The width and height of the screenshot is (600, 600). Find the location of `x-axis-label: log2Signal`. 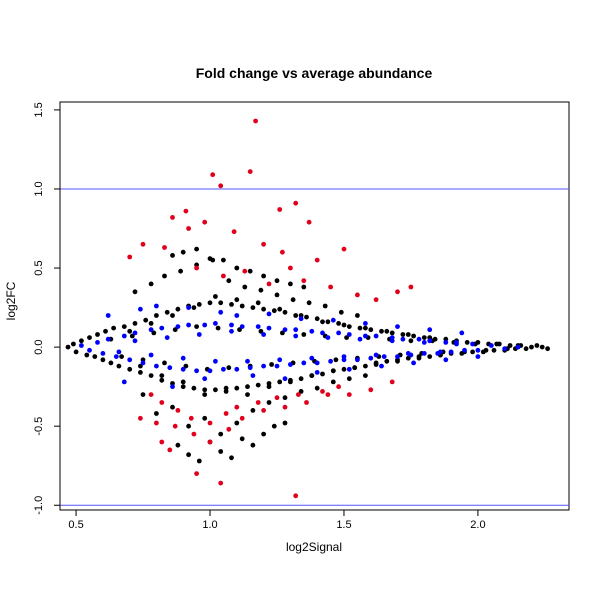

x-axis-label: log2Signal is located at coordinates (314, 547).